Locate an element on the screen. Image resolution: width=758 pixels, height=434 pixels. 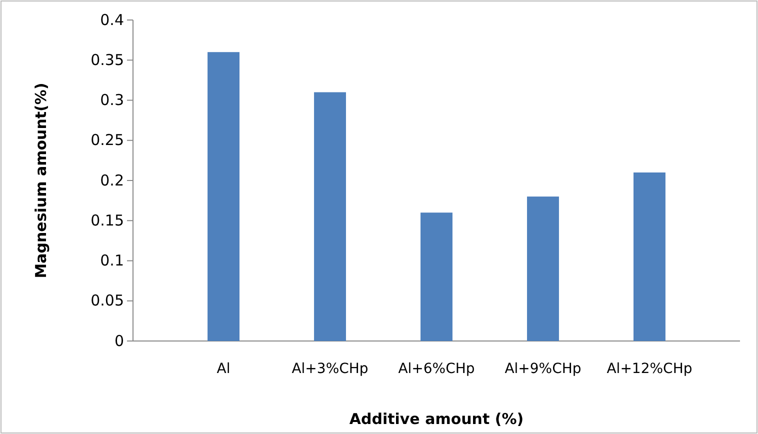
y-tick-label: 0.05 is located at coordinates (107, 301).